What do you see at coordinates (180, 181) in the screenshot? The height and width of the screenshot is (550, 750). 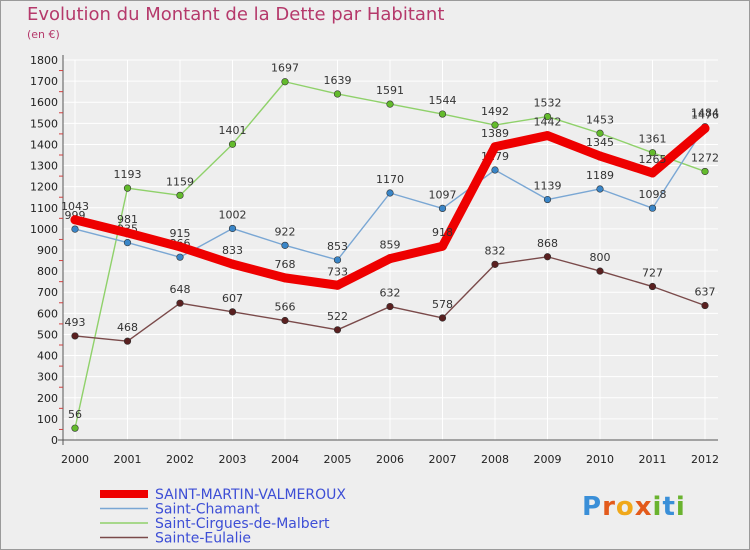 I see `data-label-saint-cirgues-de-malbert: 1159` at bounding box center [180, 181].